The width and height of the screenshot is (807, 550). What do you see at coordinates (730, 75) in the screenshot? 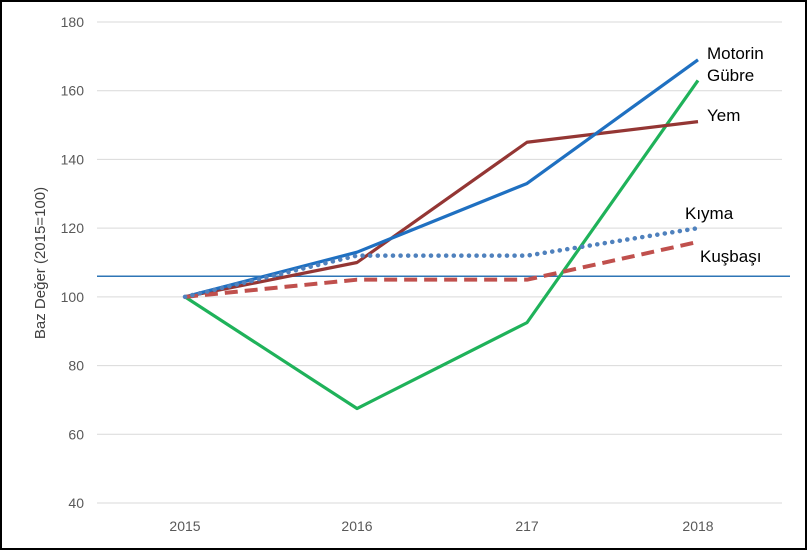
I see `series-label: Gübre` at bounding box center [730, 75].